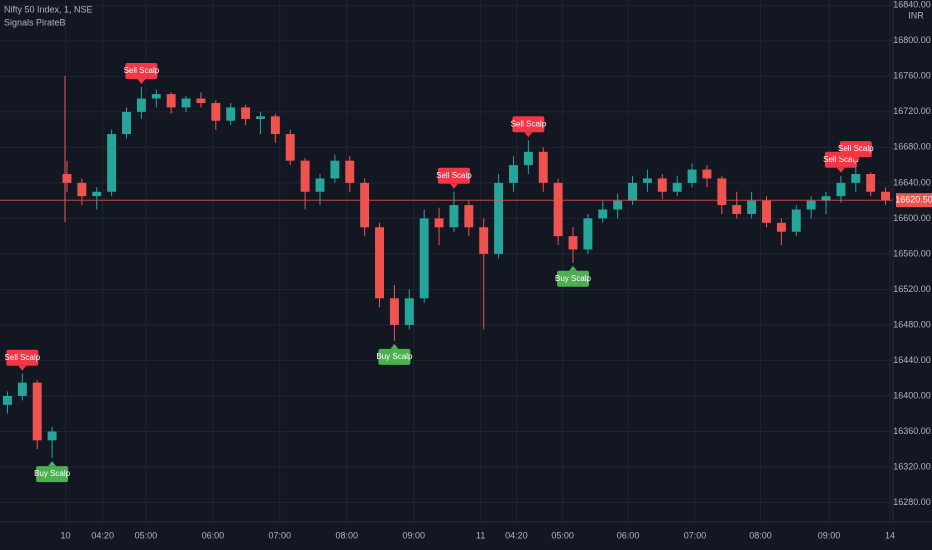 This screenshot has height=550, width=932. Describe the element at coordinates (912, 360) in the screenshot. I see `y-tick-label: 16440.00` at that location.